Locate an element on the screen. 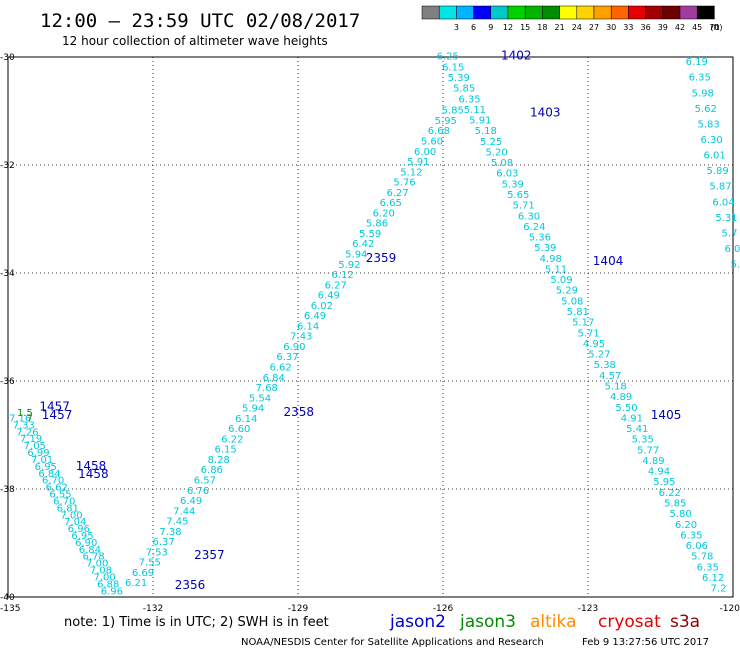 This screenshot has height=650, width=740. lon-tick-label: -132 is located at coordinates (153, 609).